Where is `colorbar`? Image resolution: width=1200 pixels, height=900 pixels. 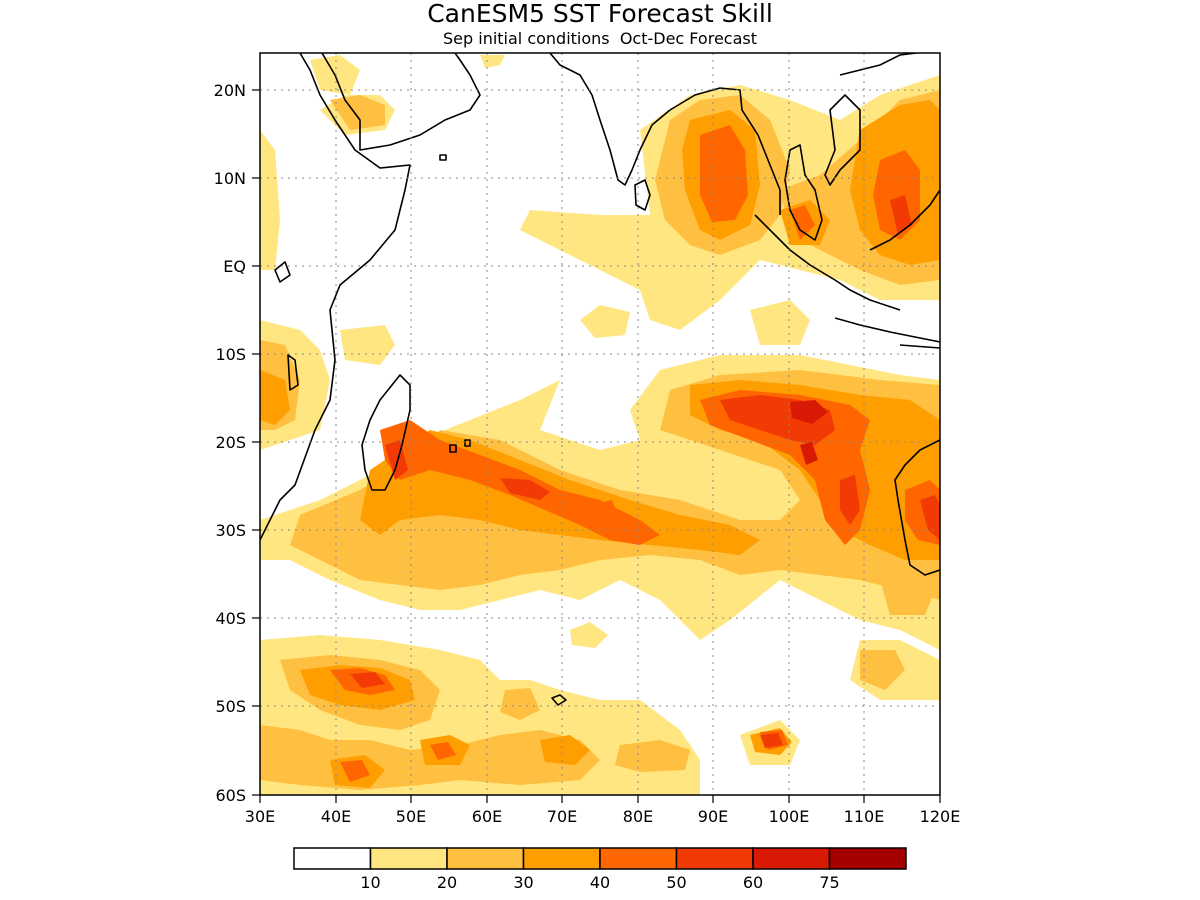 colorbar is located at coordinates (600, 858).